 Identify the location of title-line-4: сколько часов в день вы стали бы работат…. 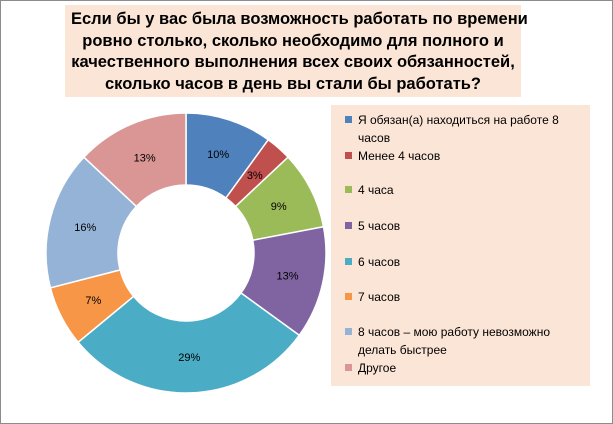
(293, 83).